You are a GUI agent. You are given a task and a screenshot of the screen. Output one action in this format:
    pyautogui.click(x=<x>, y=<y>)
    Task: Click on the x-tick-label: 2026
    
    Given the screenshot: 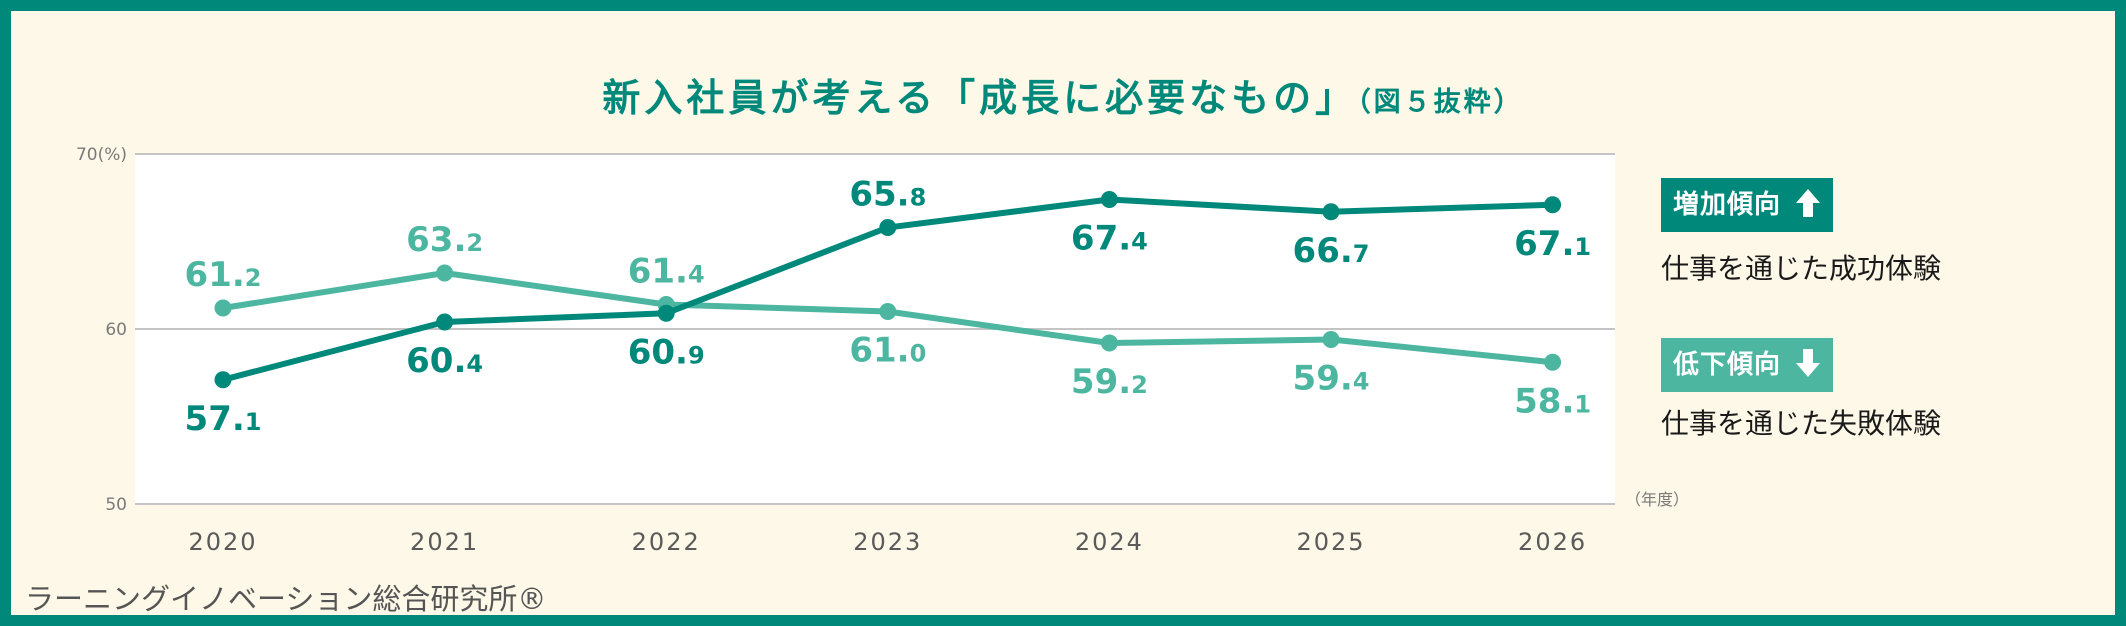 What is the action you would take?
    pyautogui.click(x=1552, y=542)
    